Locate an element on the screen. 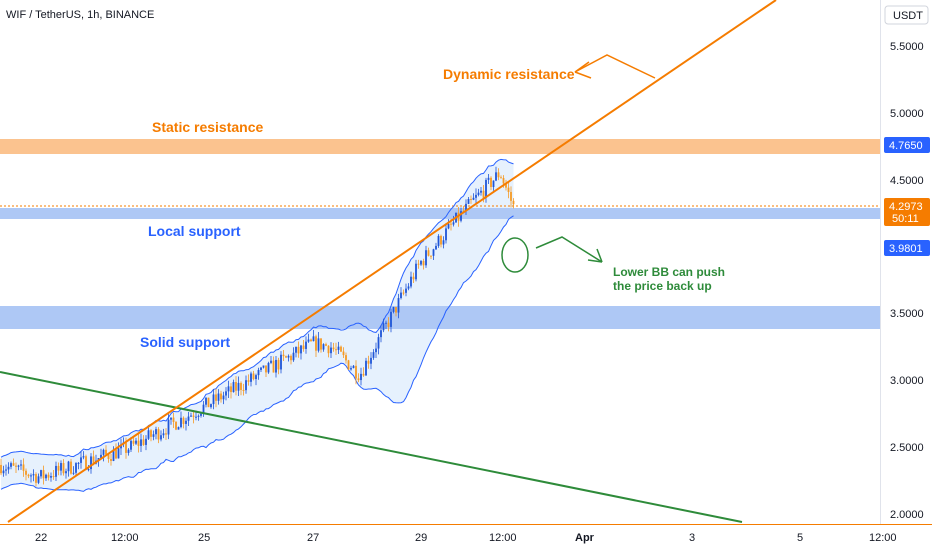 This screenshot has height=550, width=932. last-price-badge is located at coordinates (907, 212).